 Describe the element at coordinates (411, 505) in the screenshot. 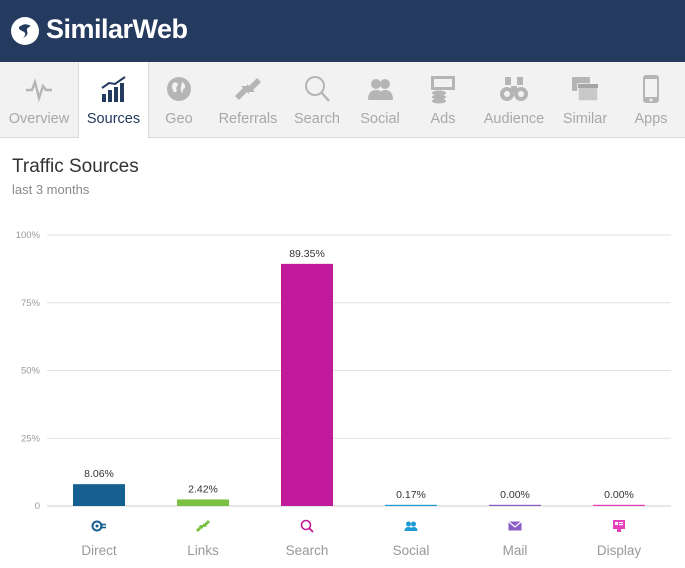

I see `bar-social` at that location.